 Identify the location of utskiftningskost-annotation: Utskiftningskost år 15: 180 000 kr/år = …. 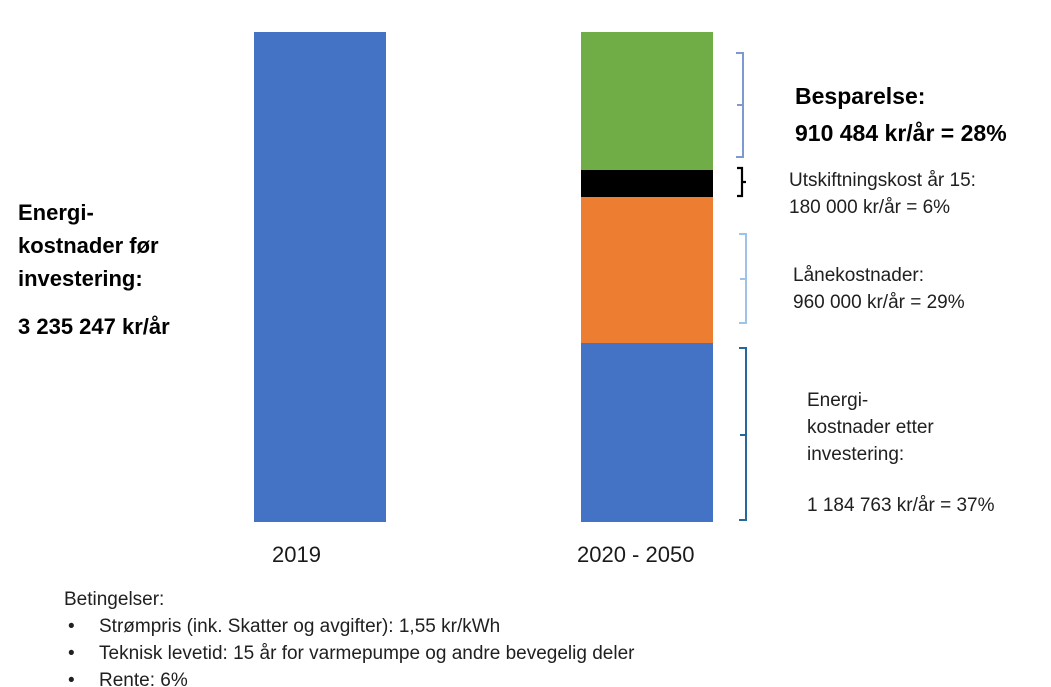
(882, 194).